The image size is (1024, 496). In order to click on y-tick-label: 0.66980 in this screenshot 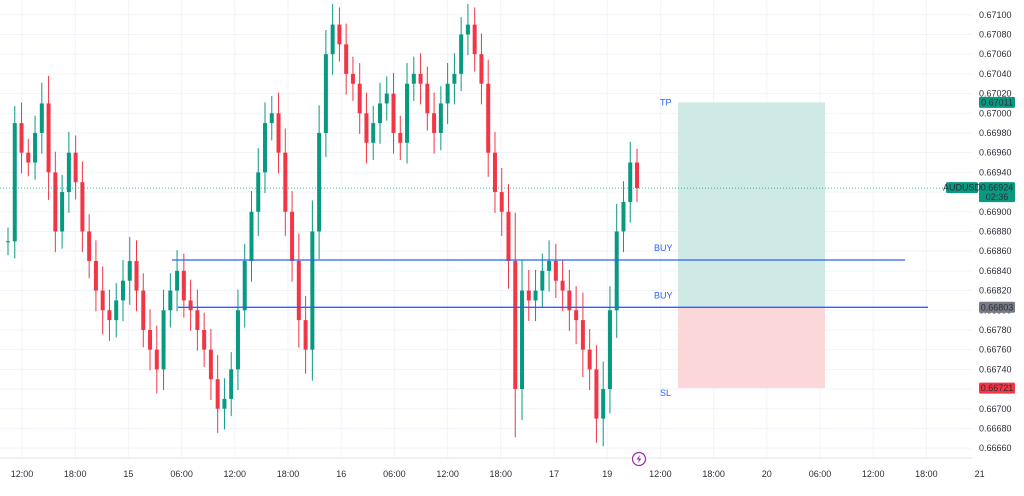, I will do `click(995, 133)`.